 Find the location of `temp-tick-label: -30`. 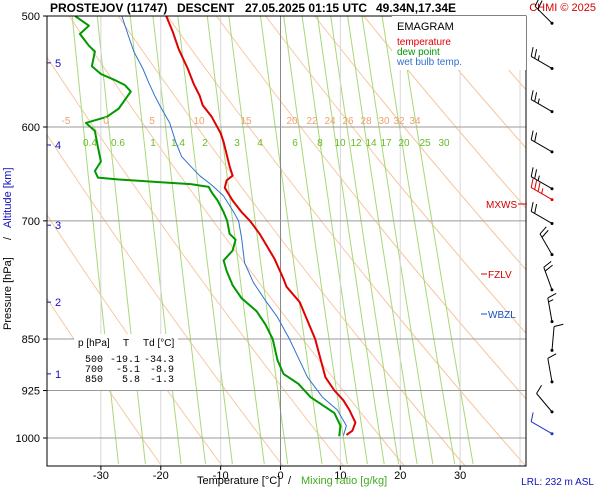

temp-tick-label: -30 is located at coordinates (101, 476).